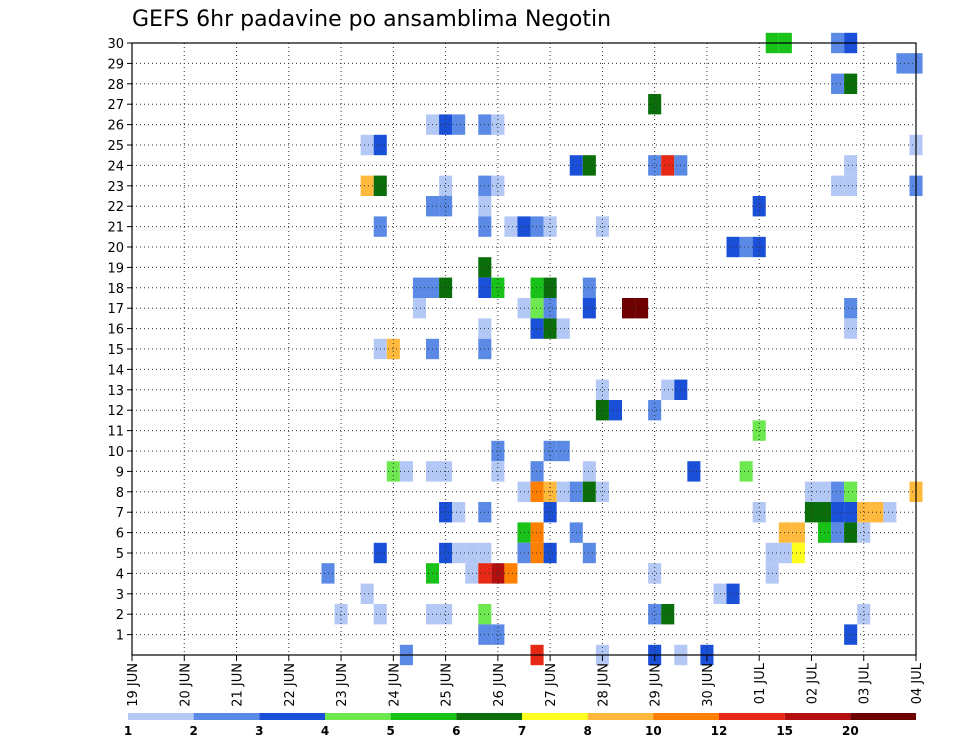  What do you see at coordinates (120, 615) in the screenshot?
I see `y-tick-label: 2` at bounding box center [120, 615].